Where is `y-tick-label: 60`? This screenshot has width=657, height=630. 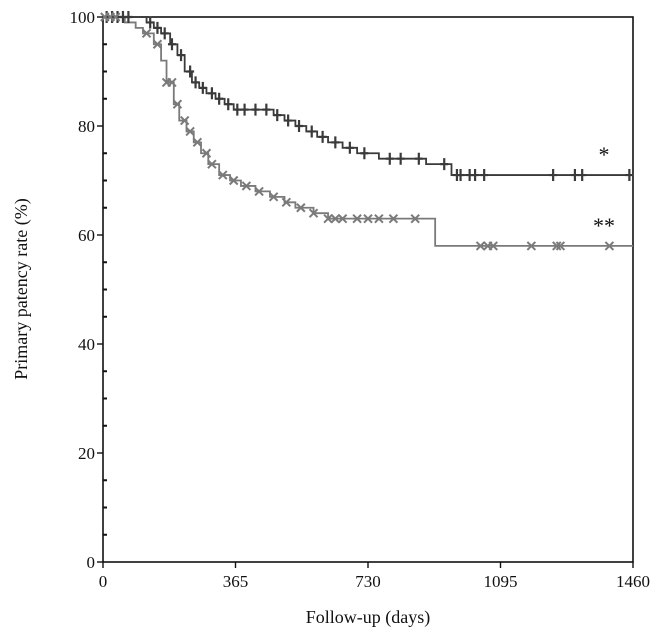 y-tick-label: 60 is located at coordinates (86, 235).